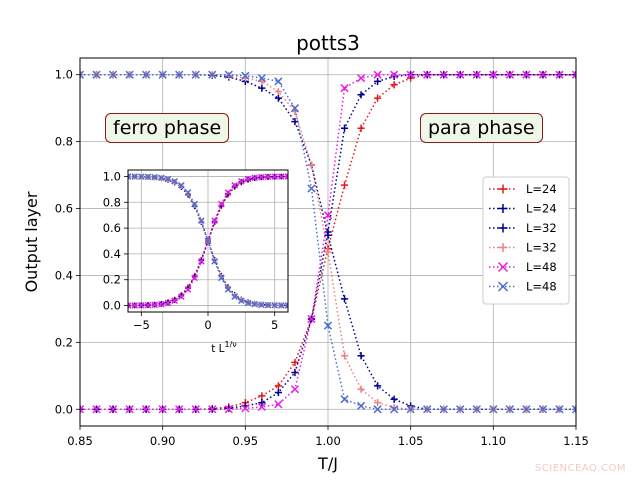  What do you see at coordinates (411, 441) in the screenshot?
I see `main-x-tick-label: 1.05` at bounding box center [411, 441].